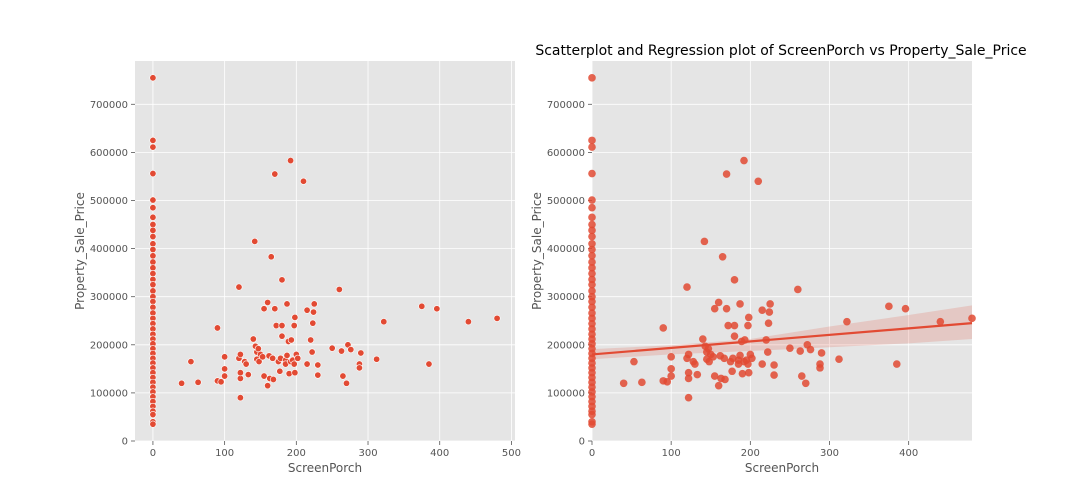 The image size is (1080, 504). I want to click on y-tick-label: 500000, so click(109, 201).